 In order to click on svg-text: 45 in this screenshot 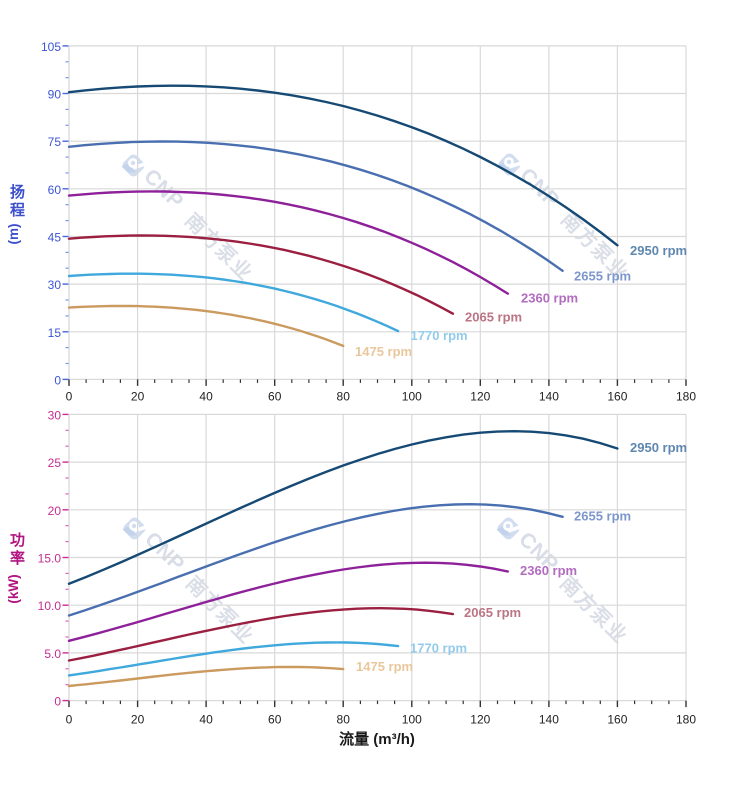, I will do `click(55, 238)`.